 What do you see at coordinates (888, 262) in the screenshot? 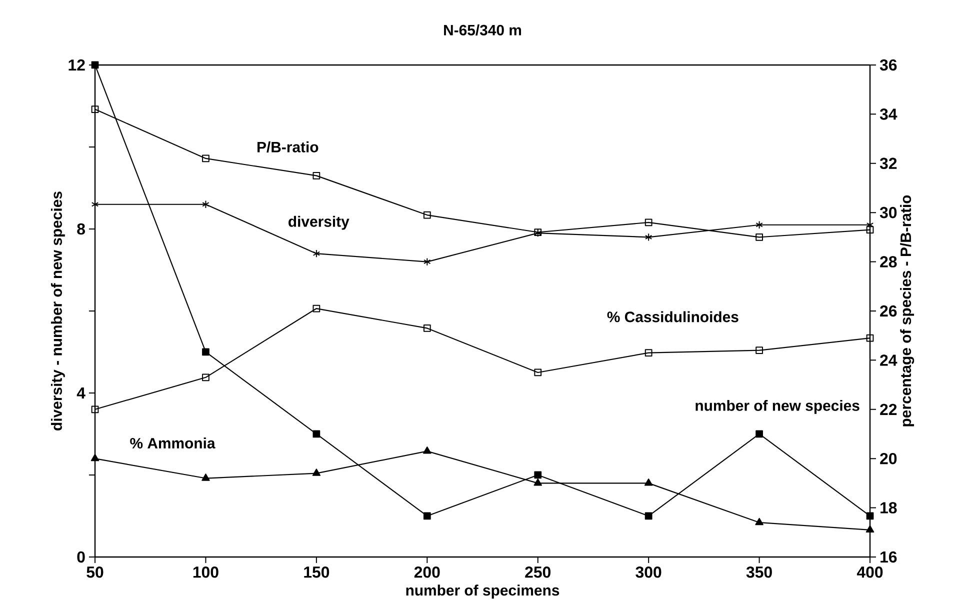
I see `y2-tick-label: 28` at bounding box center [888, 262].